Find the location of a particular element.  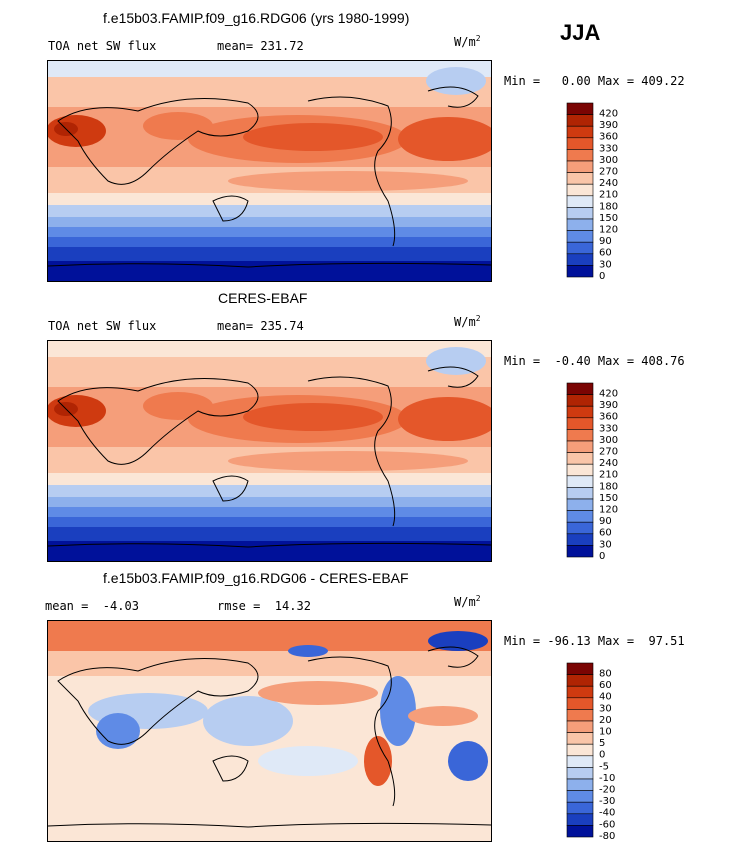

panel-3-rmse-label: rmse = 14.32 is located at coordinates (264, 606).